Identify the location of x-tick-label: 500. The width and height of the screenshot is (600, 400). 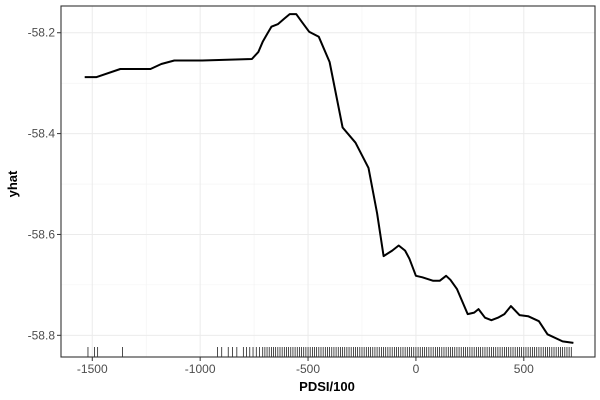
(524, 369).